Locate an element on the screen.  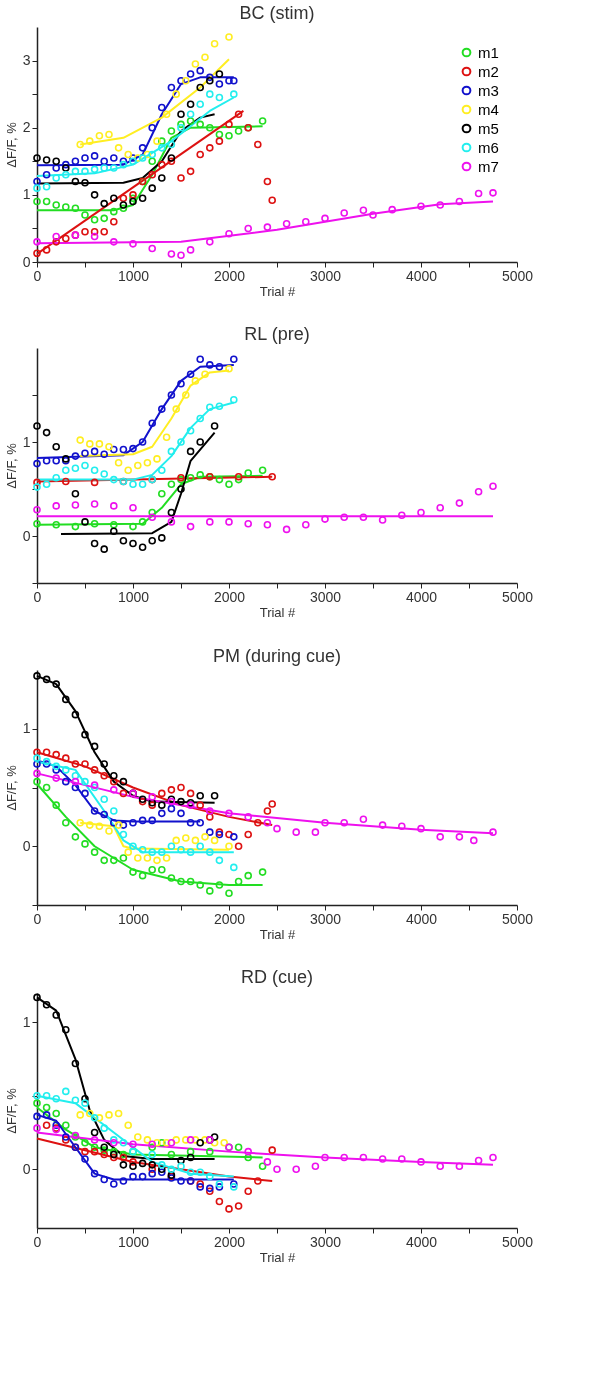
chart-title: BC (stim) is located at coordinates (277, 13).